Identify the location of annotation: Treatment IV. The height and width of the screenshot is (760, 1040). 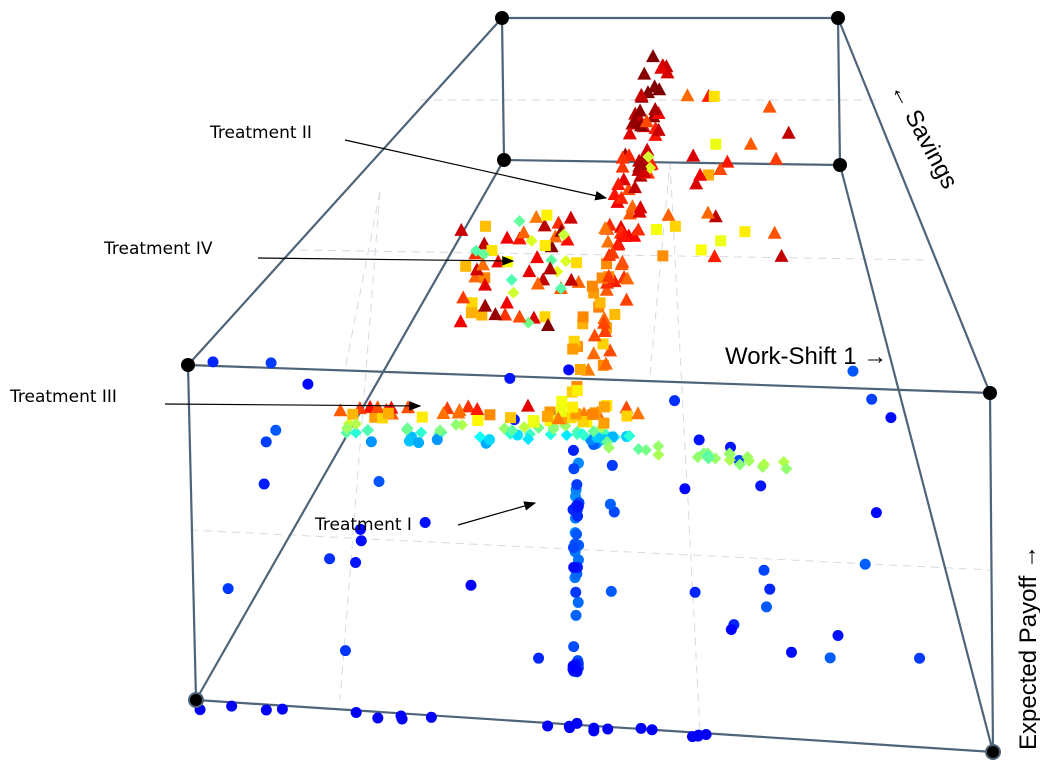
(158, 249).